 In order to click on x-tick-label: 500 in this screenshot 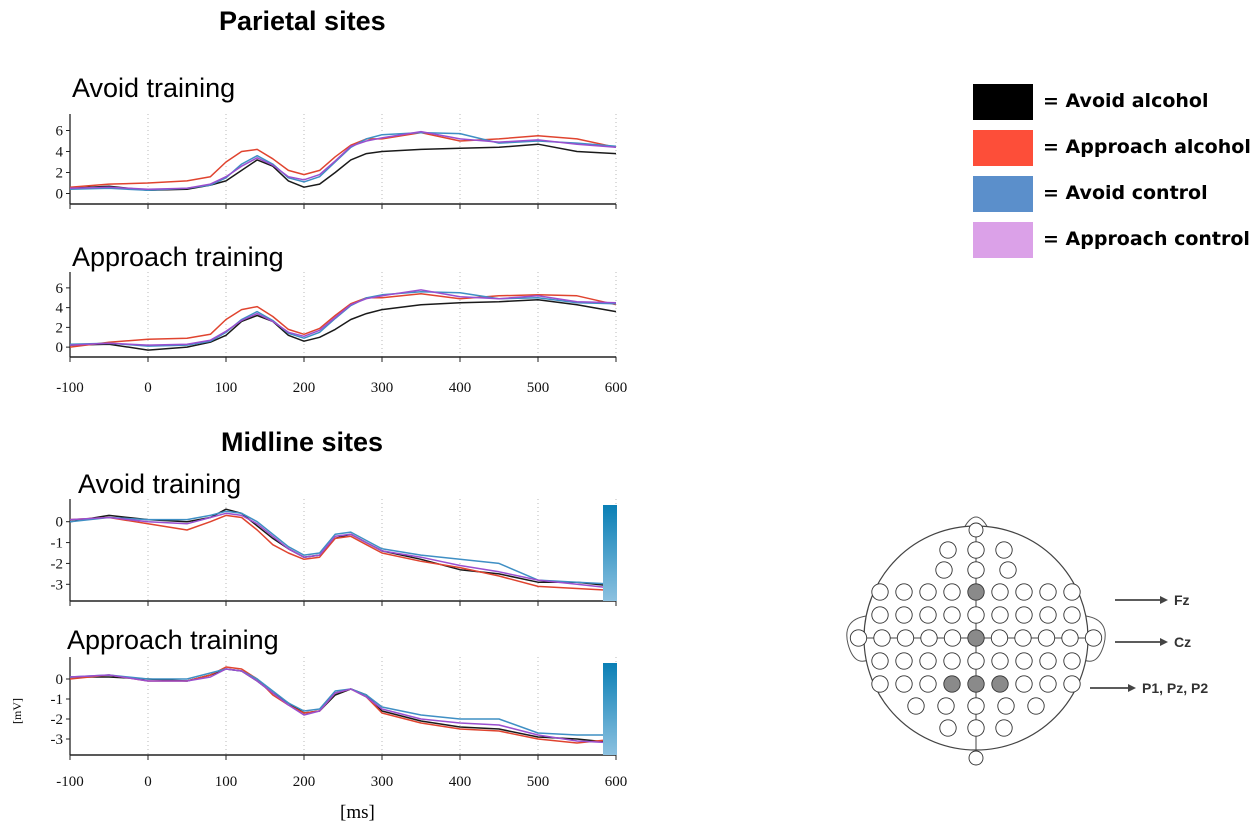, I will do `click(538, 388)`.